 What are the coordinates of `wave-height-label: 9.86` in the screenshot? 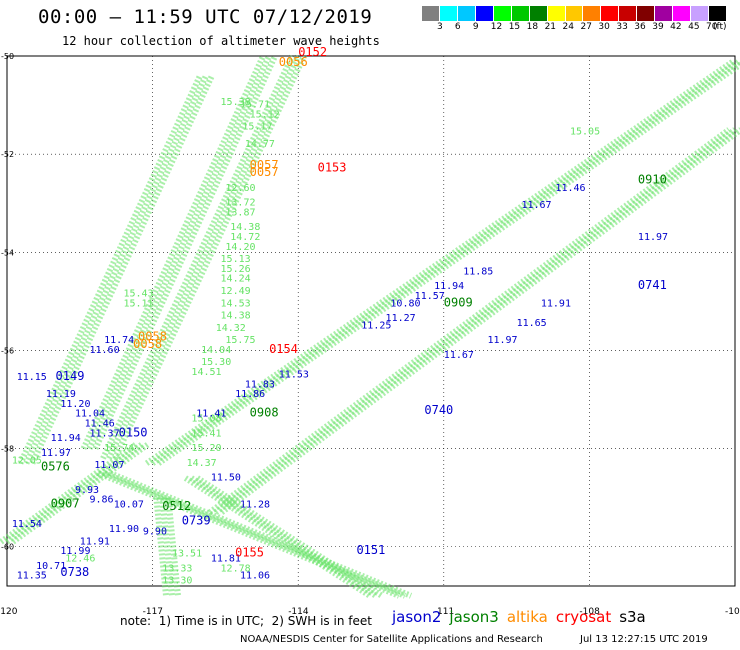 It's located at (102, 500).